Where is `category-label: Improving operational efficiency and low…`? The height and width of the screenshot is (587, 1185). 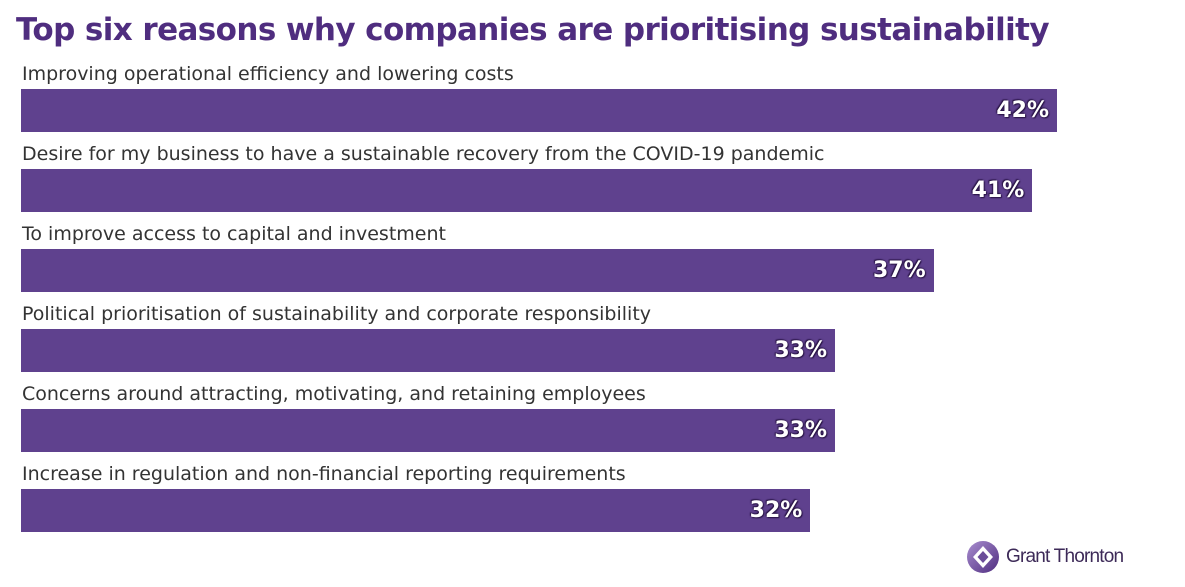 category-label: Improving operational efficiency and low… is located at coordinates (268, 74).